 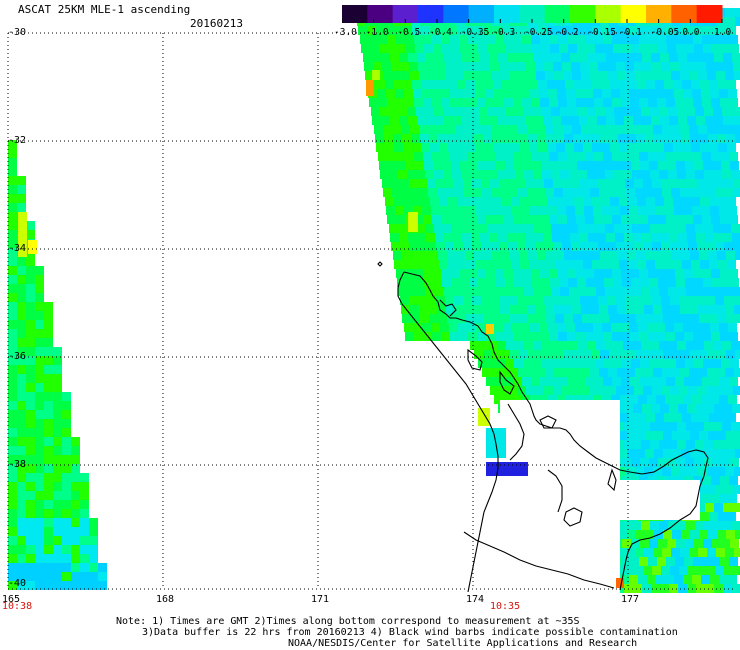 I want to click on colorbar-segment, so click(x=633, y=14).